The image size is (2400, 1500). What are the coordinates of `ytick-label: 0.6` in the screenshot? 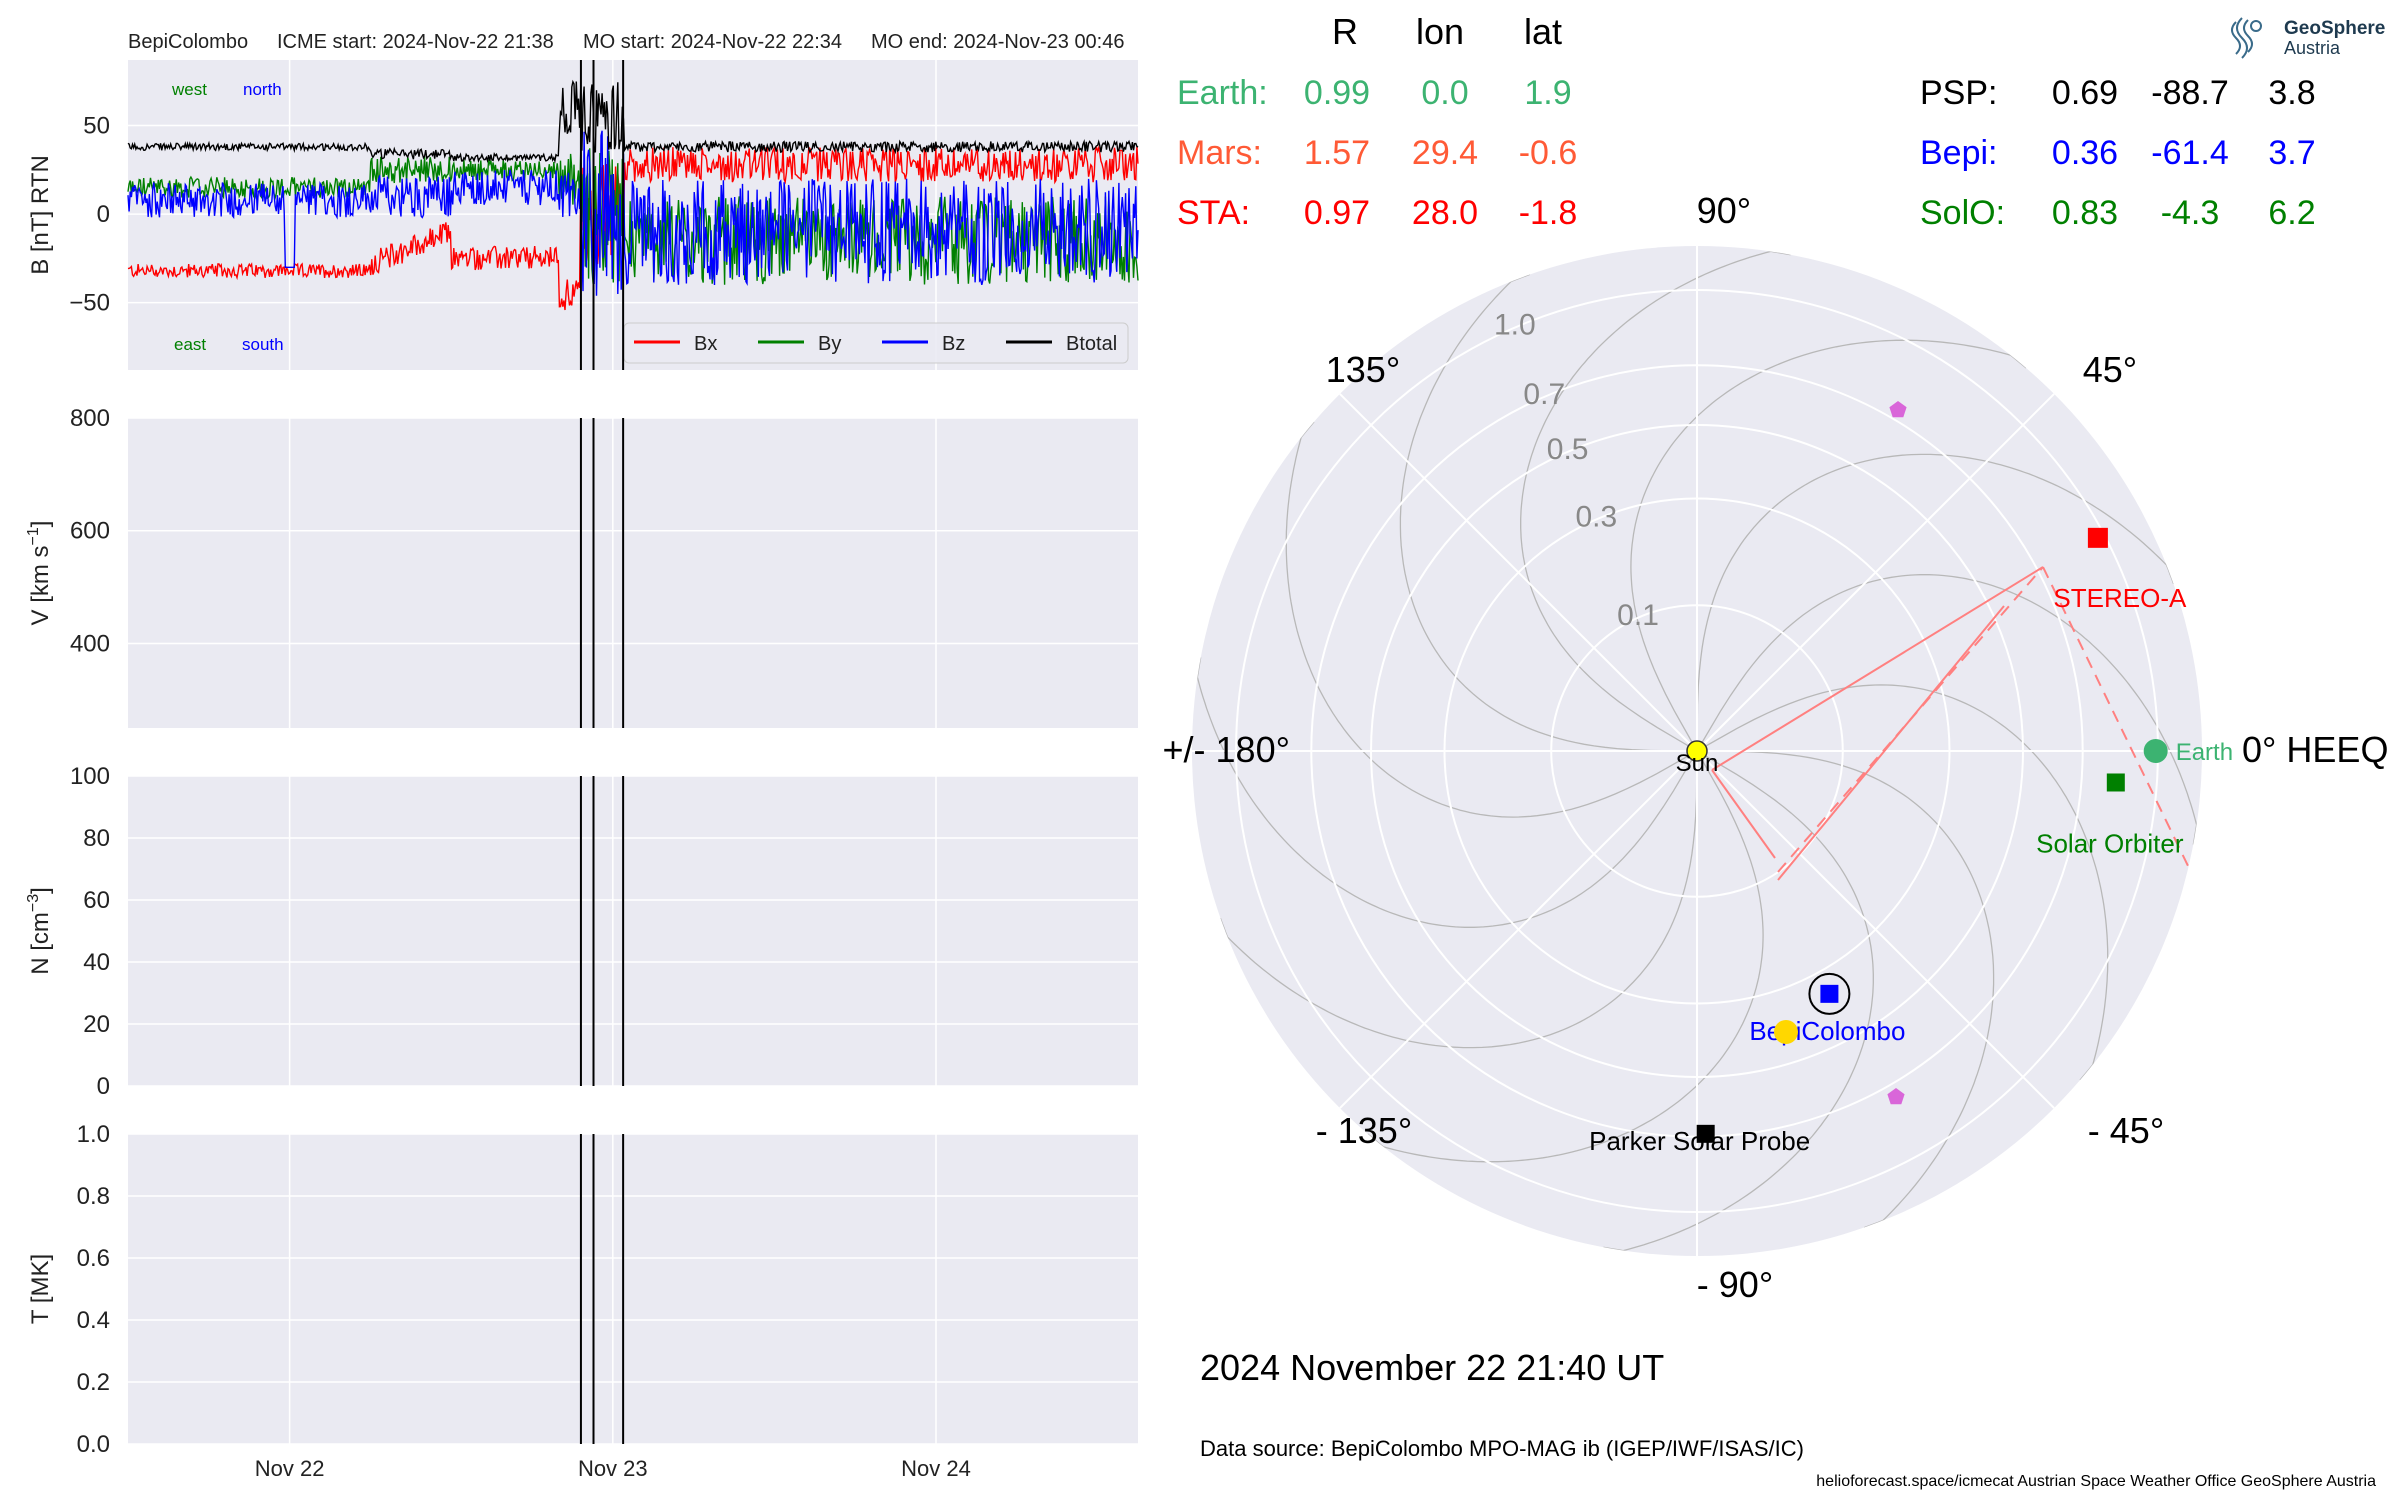 It's located at (93, 1258).